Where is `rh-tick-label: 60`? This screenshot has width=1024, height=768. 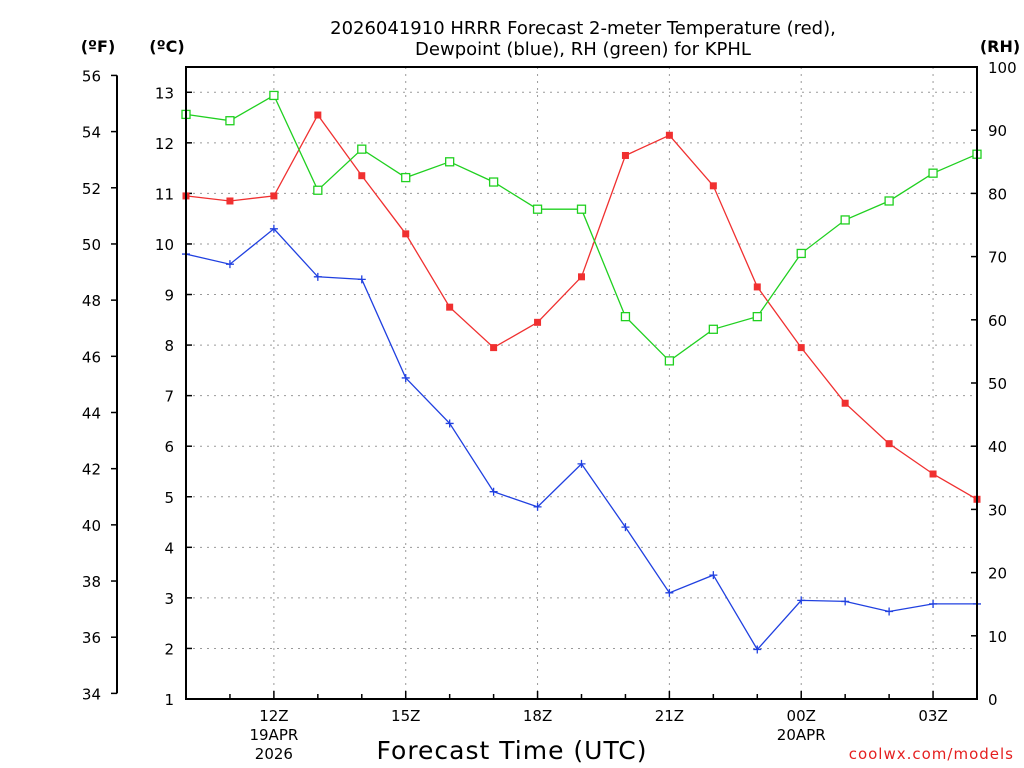 rh-tick-label: 60 is located at coordinates (997, 321).